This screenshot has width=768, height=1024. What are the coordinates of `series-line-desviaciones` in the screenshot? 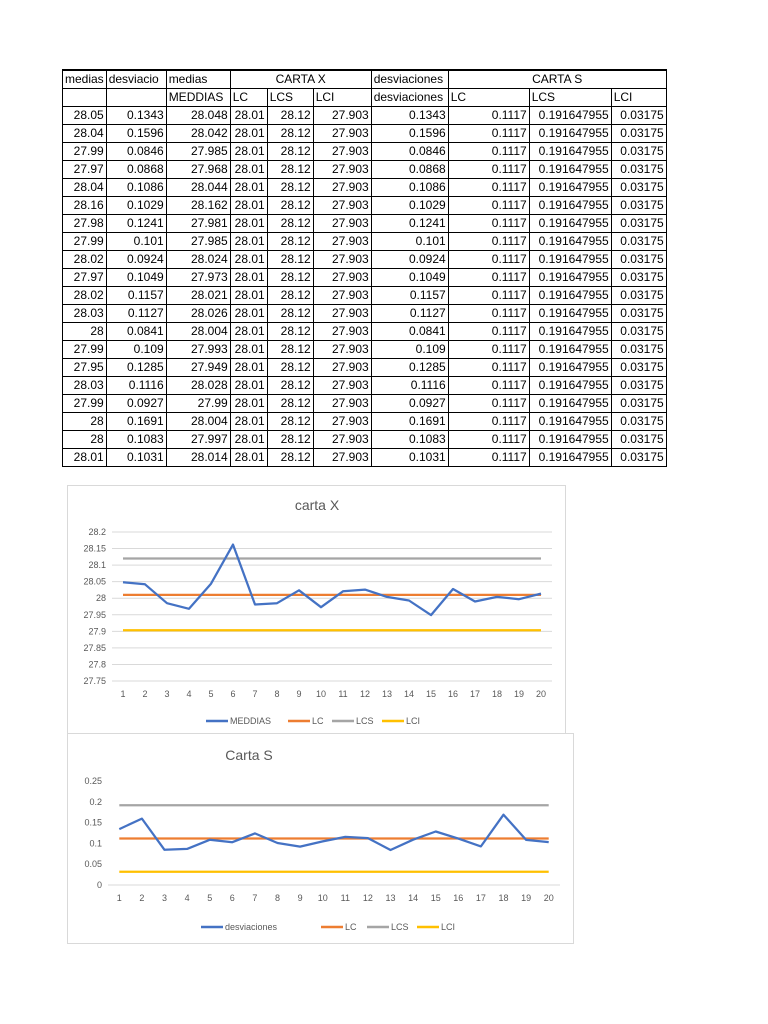 It's located at (333, 832).